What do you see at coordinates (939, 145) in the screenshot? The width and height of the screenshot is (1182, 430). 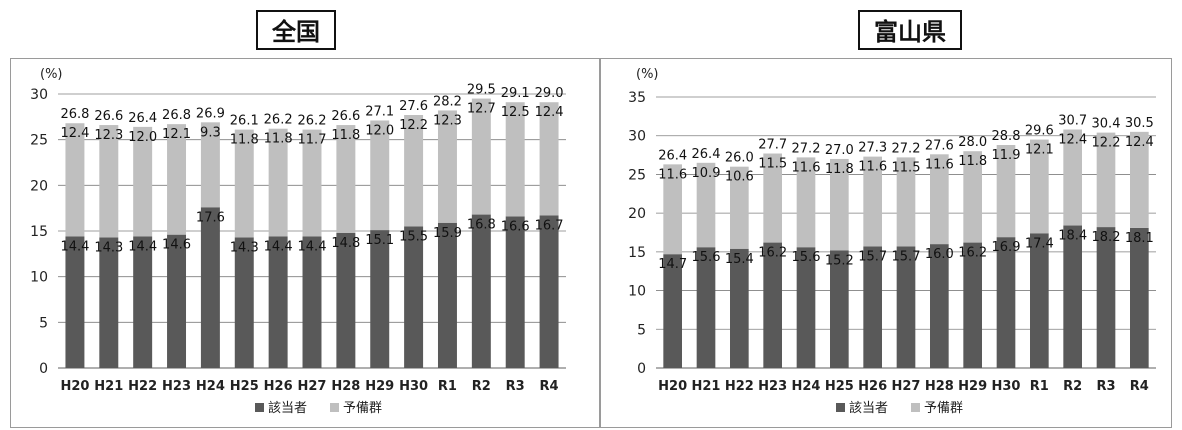 I see `toyama-label-total: 27.6` at bounding box center [939, 145].